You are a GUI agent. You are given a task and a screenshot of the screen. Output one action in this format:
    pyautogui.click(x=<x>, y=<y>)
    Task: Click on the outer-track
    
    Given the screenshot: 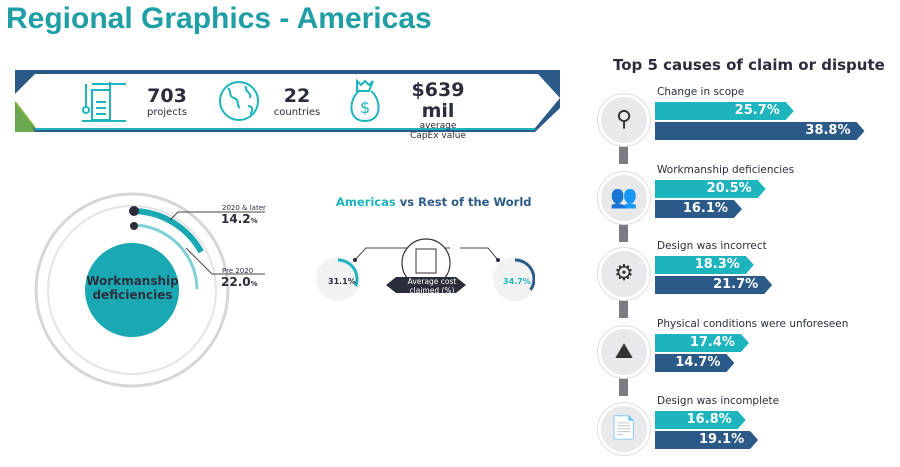 What is the action you would take?
    pyautogui.click(x=132, y=290)
    